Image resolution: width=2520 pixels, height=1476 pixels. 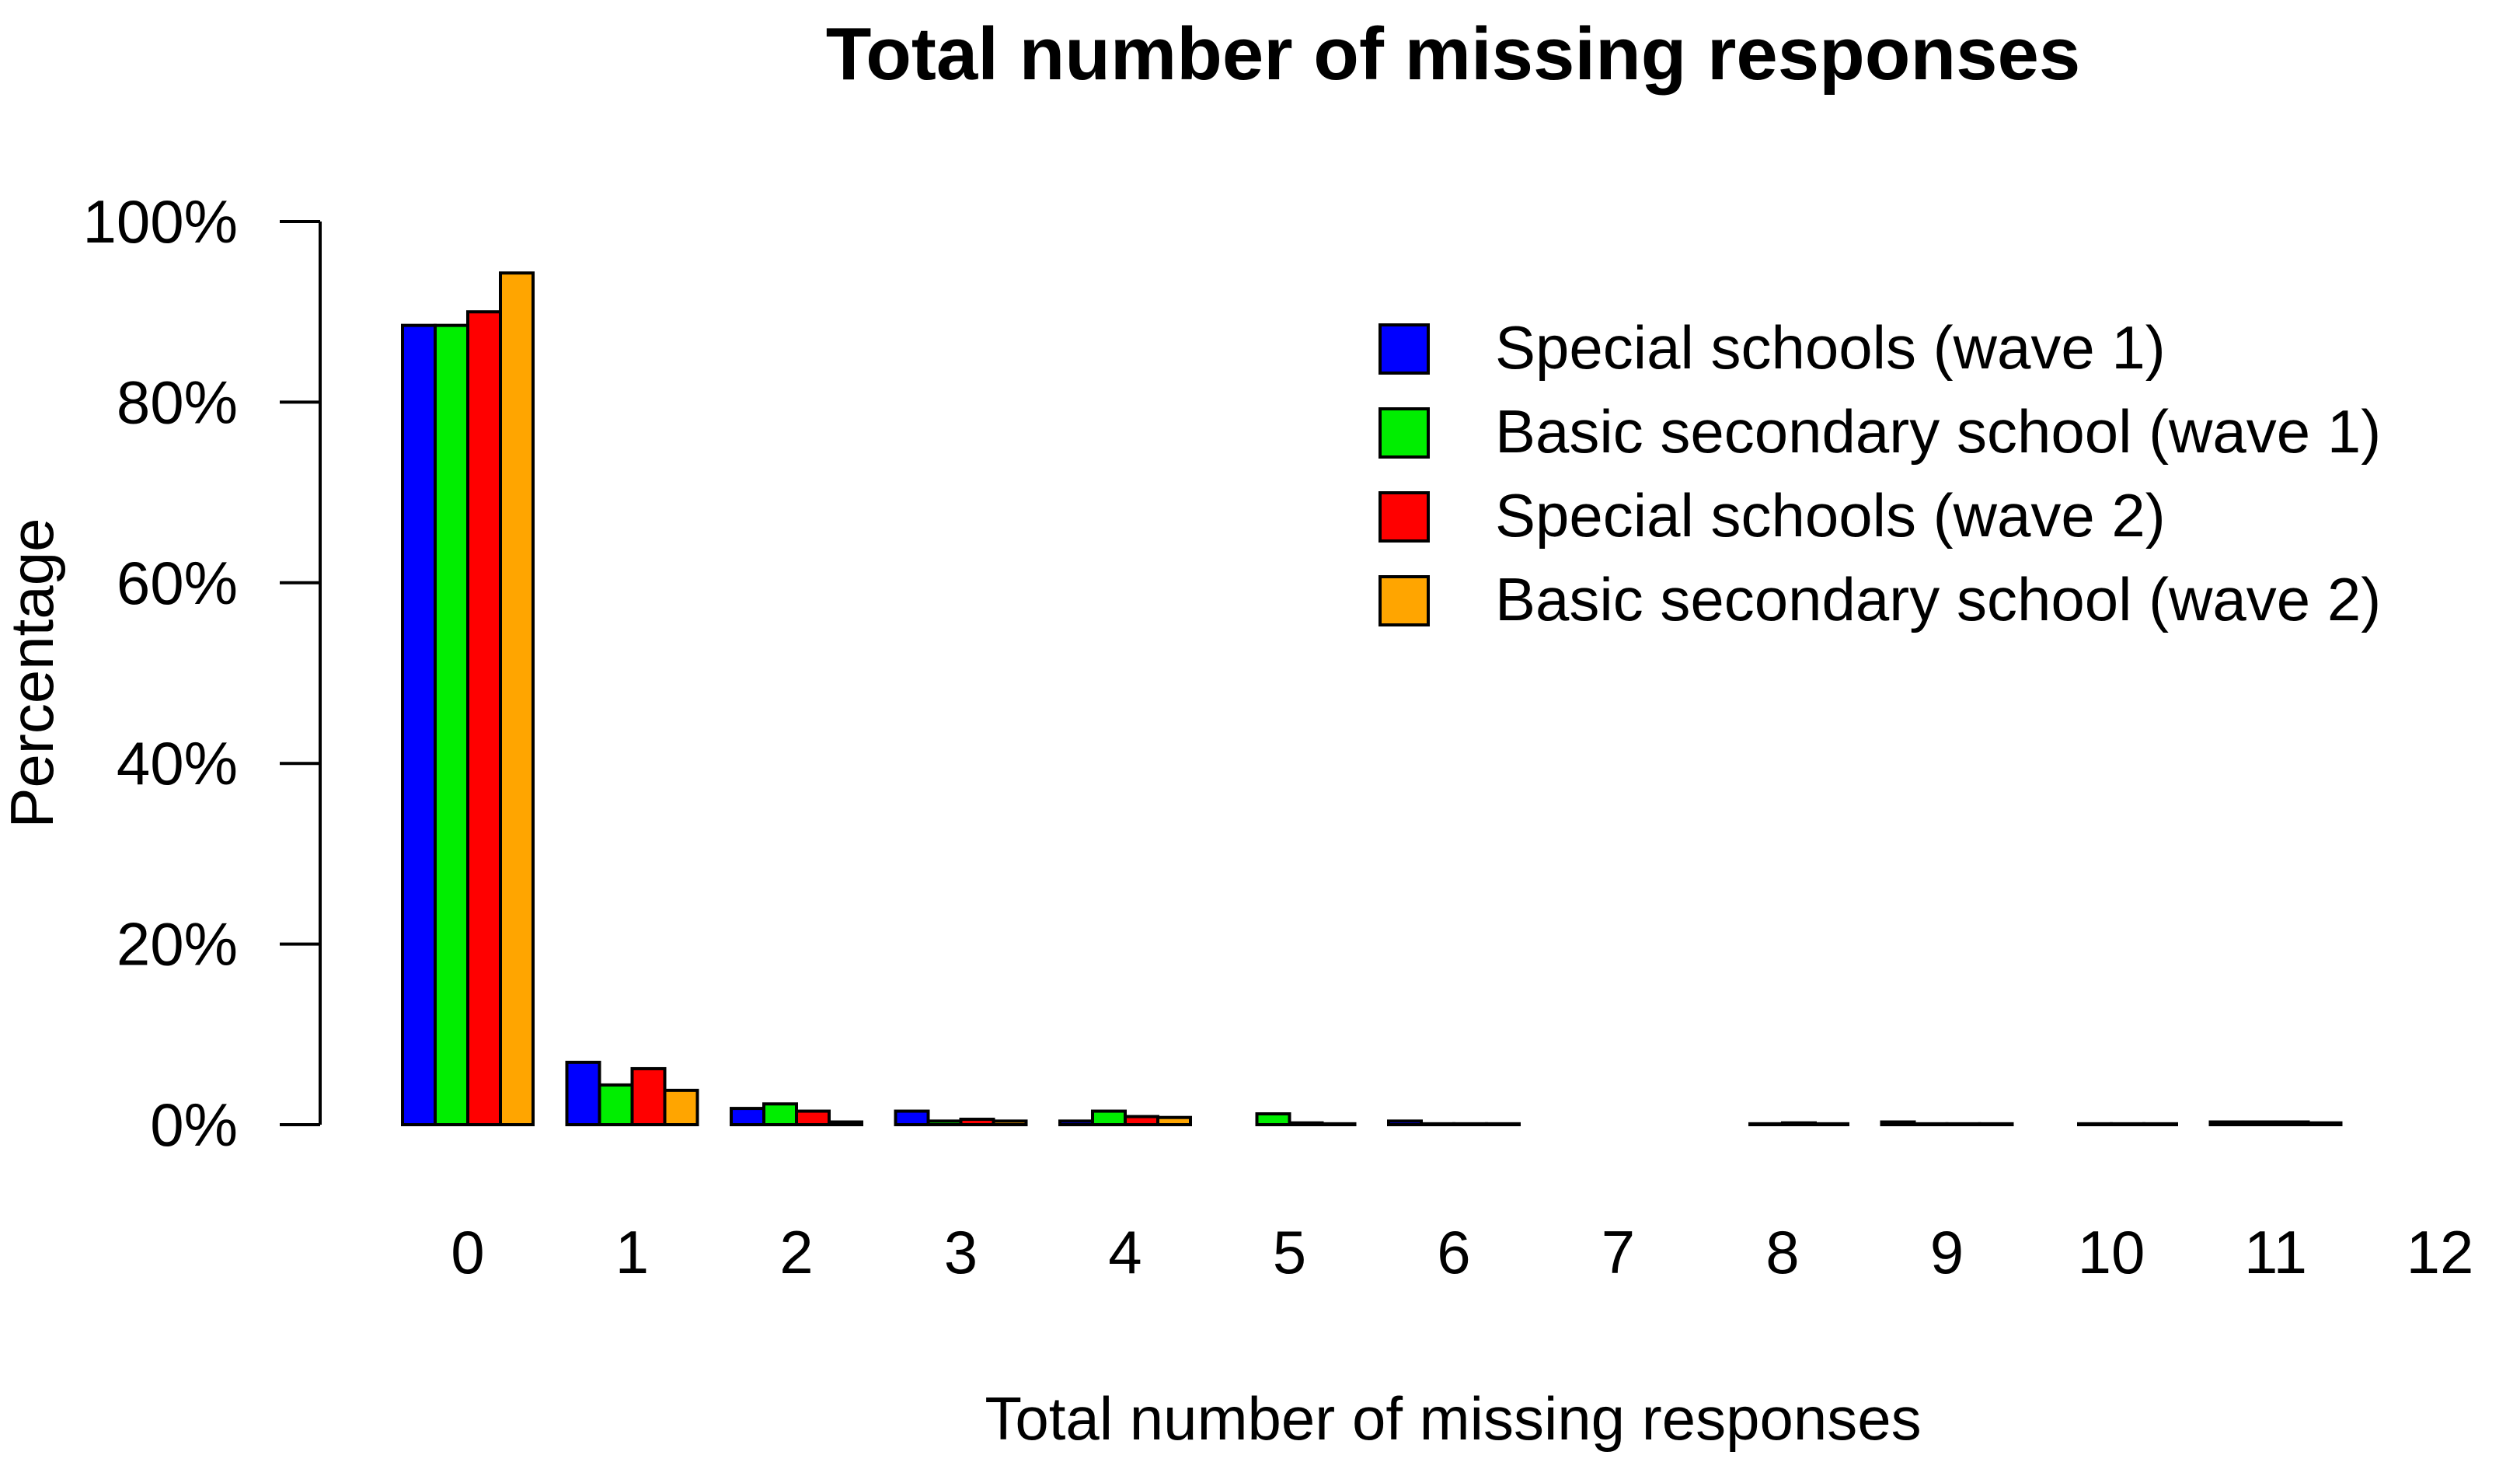 What do you see at coordinates (177, 763) in the screenshot?
I see `y-tick-label: 40%` at bounding box center [177, 763].